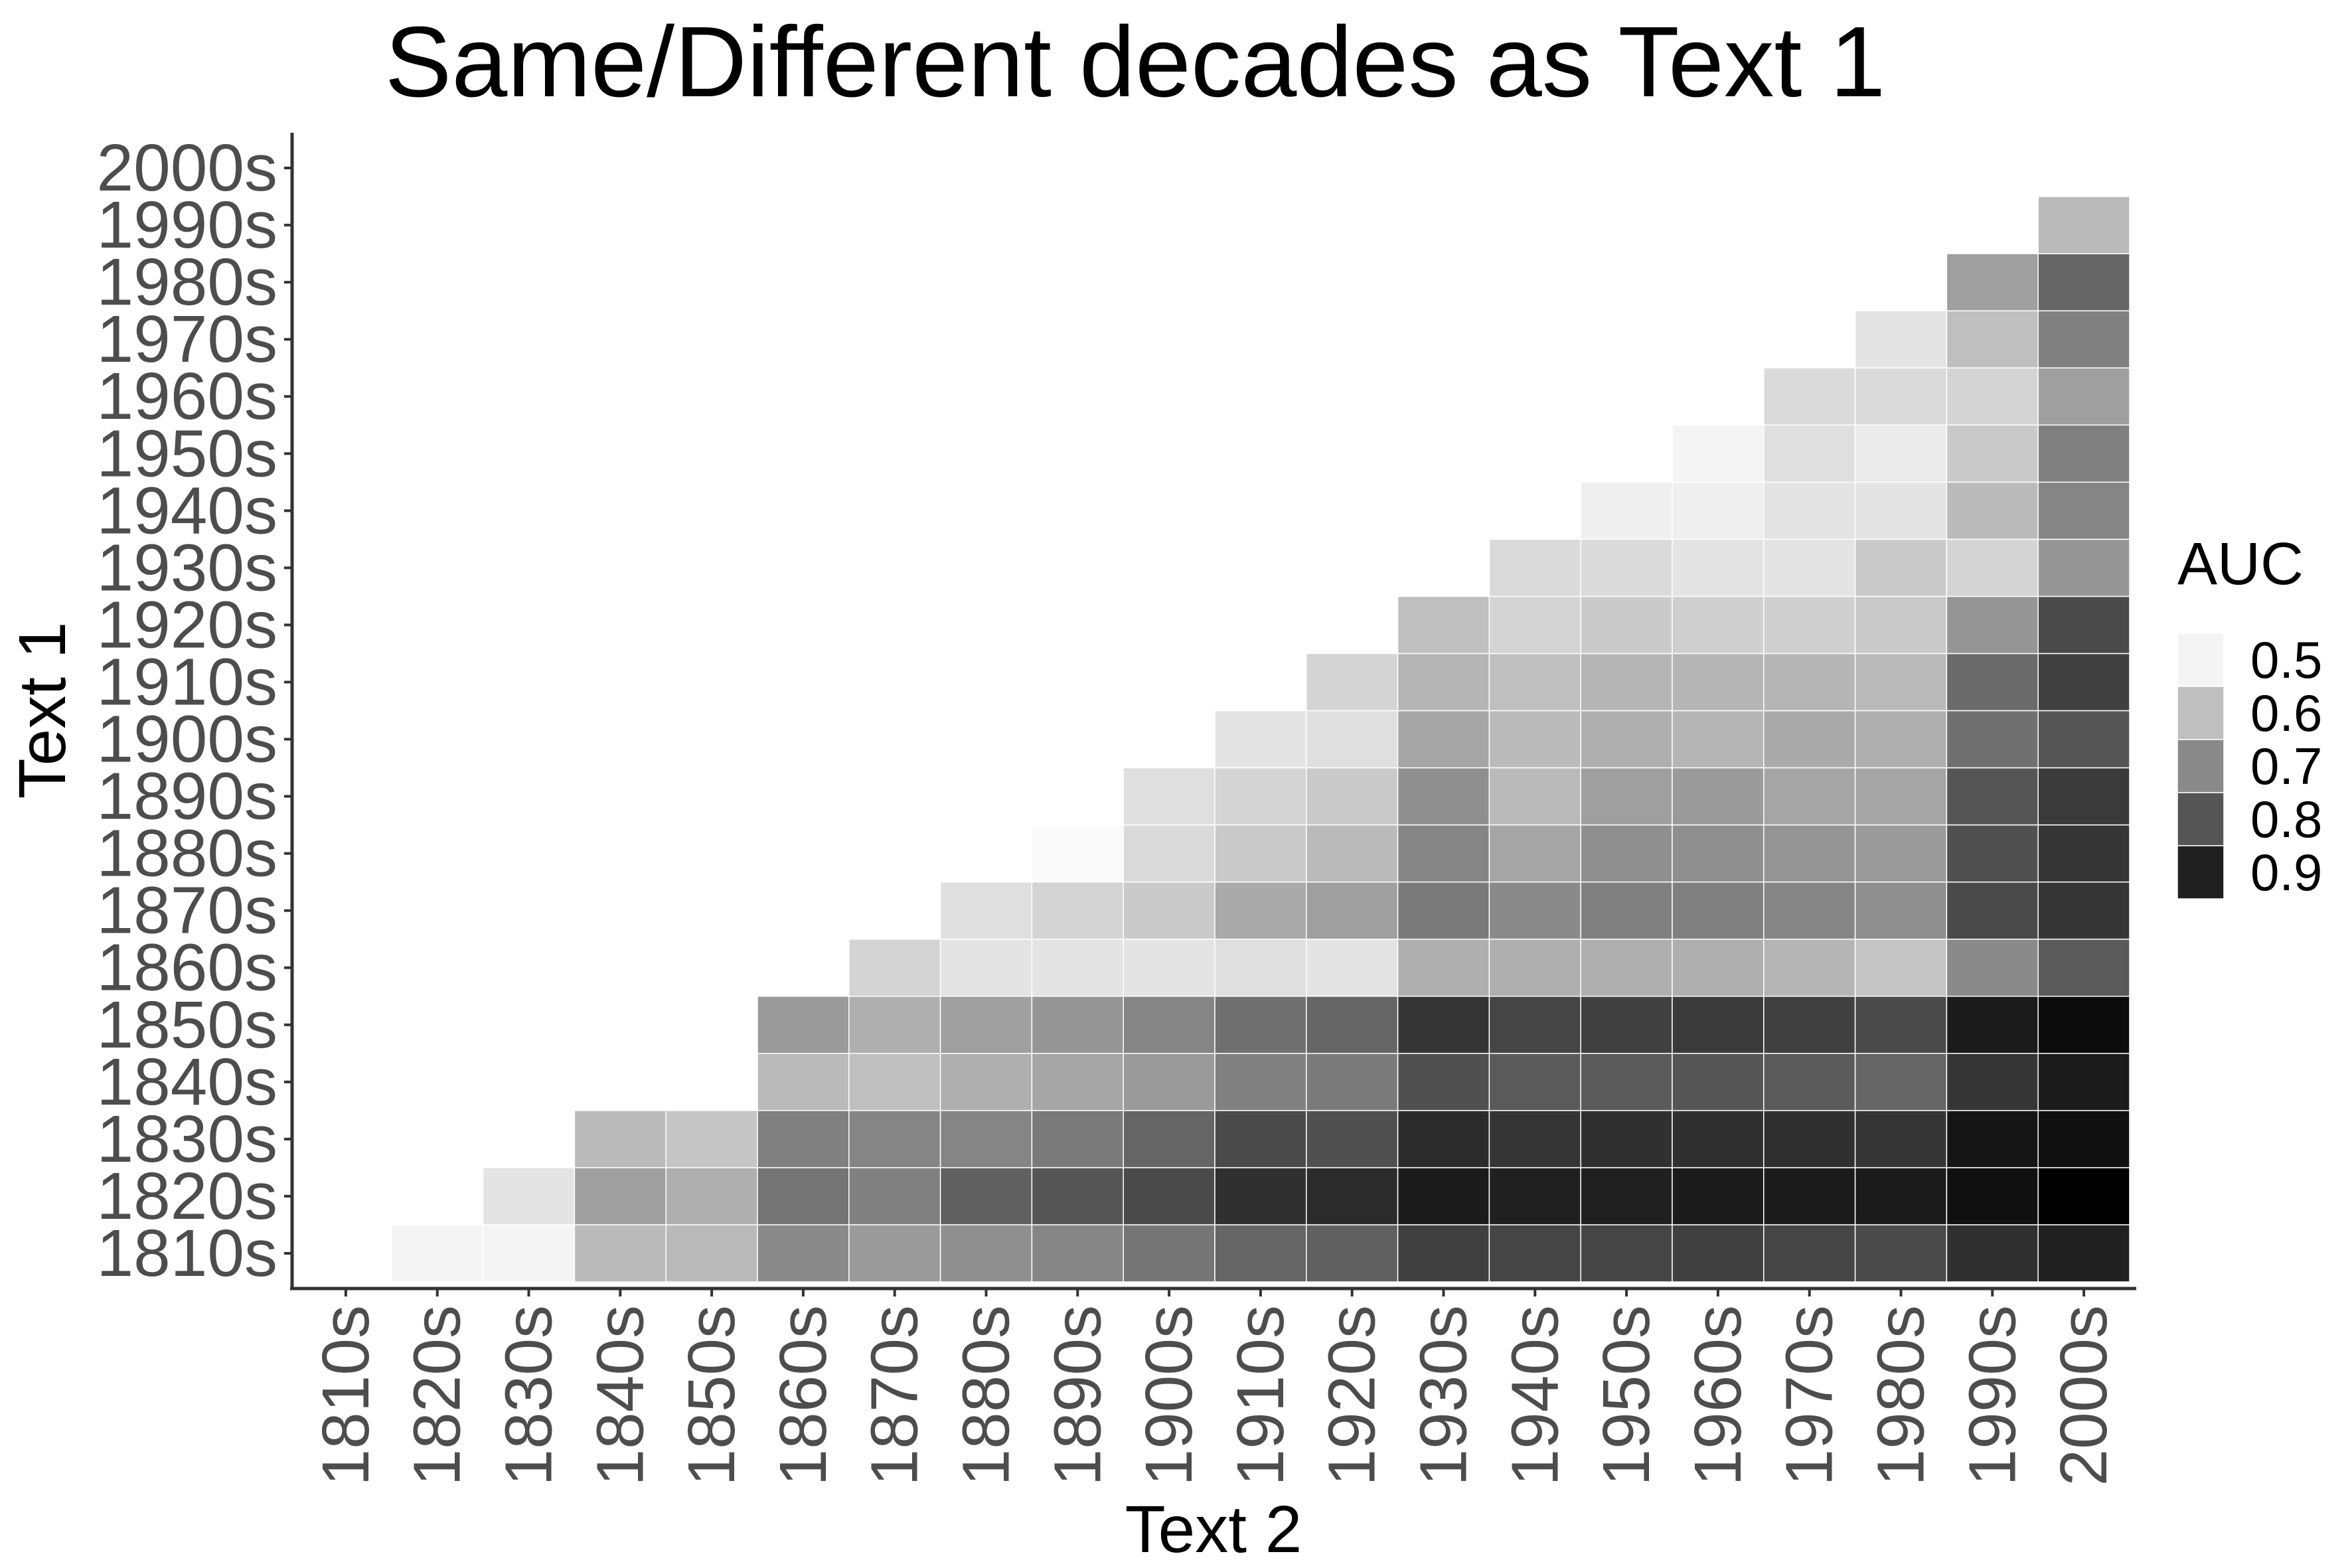  Describe the element at coordinates (1444, 1139) in the screenshot. I see `heatmap-cell-1830s-1930s` at that location.